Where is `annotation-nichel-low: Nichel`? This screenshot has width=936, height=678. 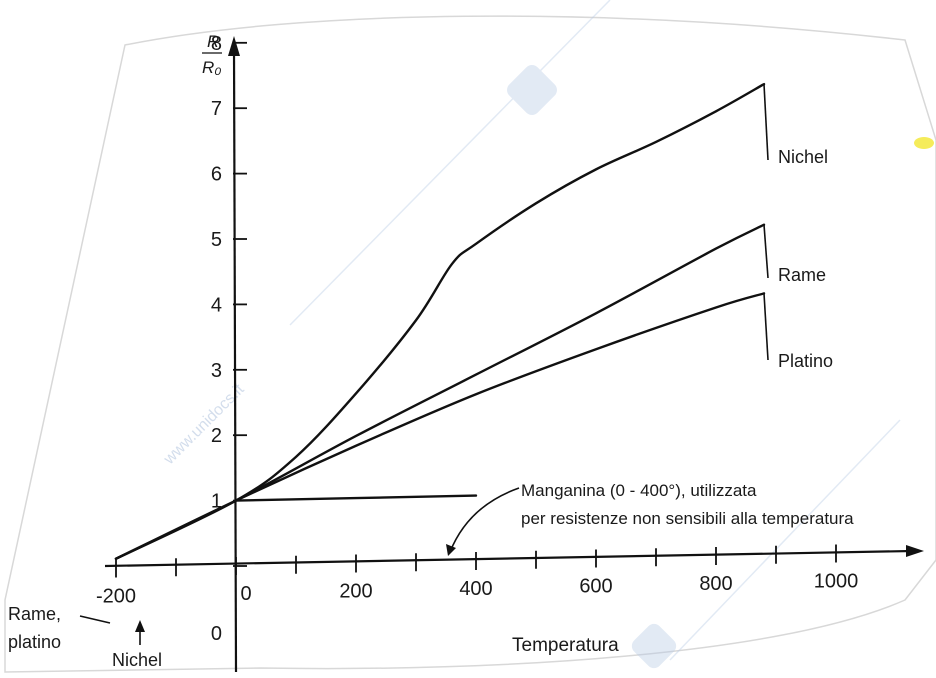
annotation-nichel-low: Nichel is located at coordinates (137, 660).